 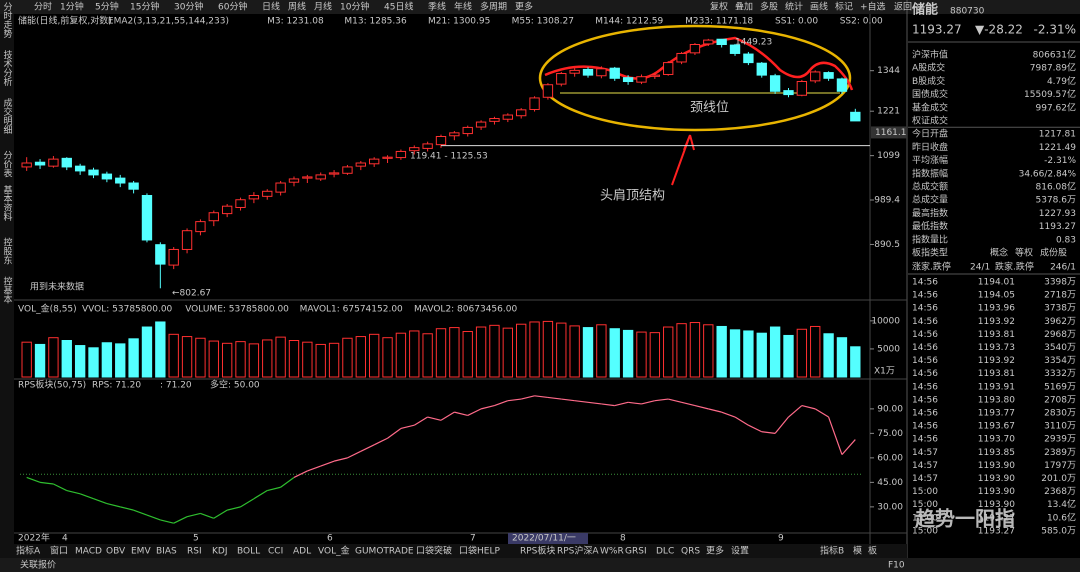 What do you see at coordinates (194, 552) in the screenshot?
I see `tab: RSI` at bounding box center [194, 552].